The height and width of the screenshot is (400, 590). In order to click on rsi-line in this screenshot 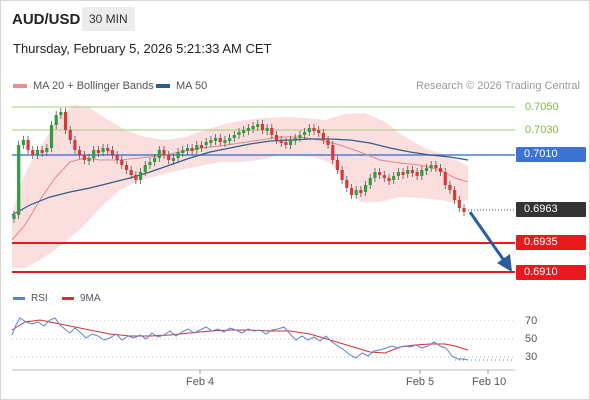, I will do `click(240, 339)`.